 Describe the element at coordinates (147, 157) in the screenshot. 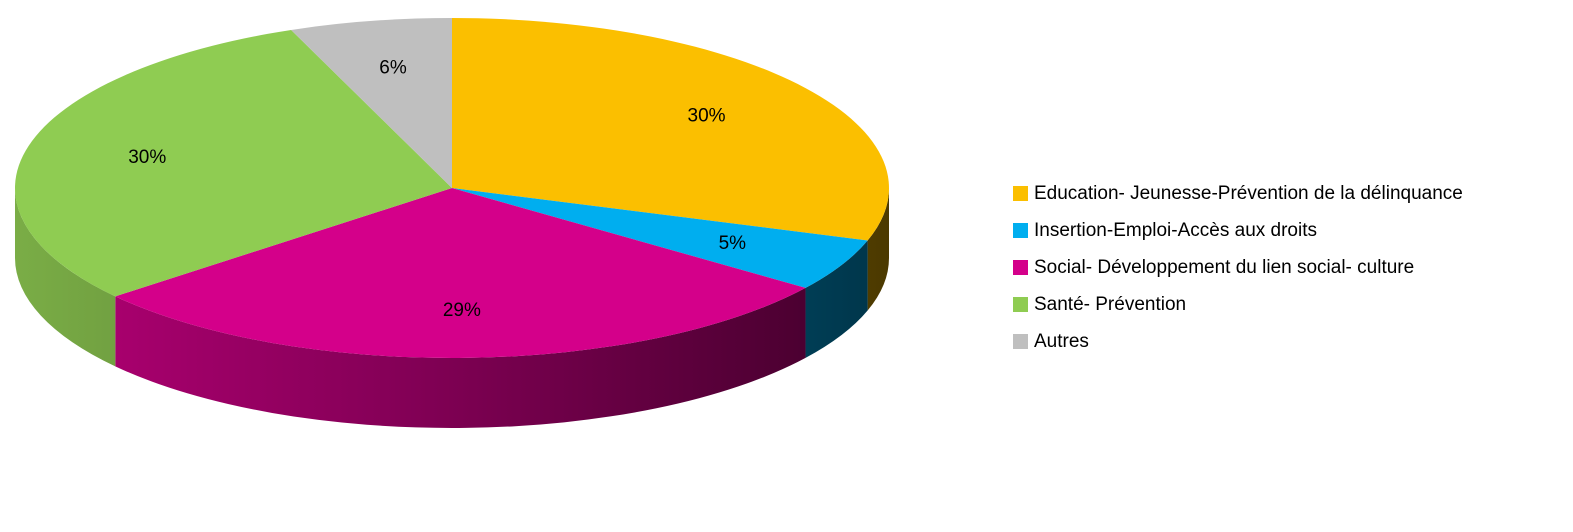

I see `data-label-sante-prevention: 30%` at that location.